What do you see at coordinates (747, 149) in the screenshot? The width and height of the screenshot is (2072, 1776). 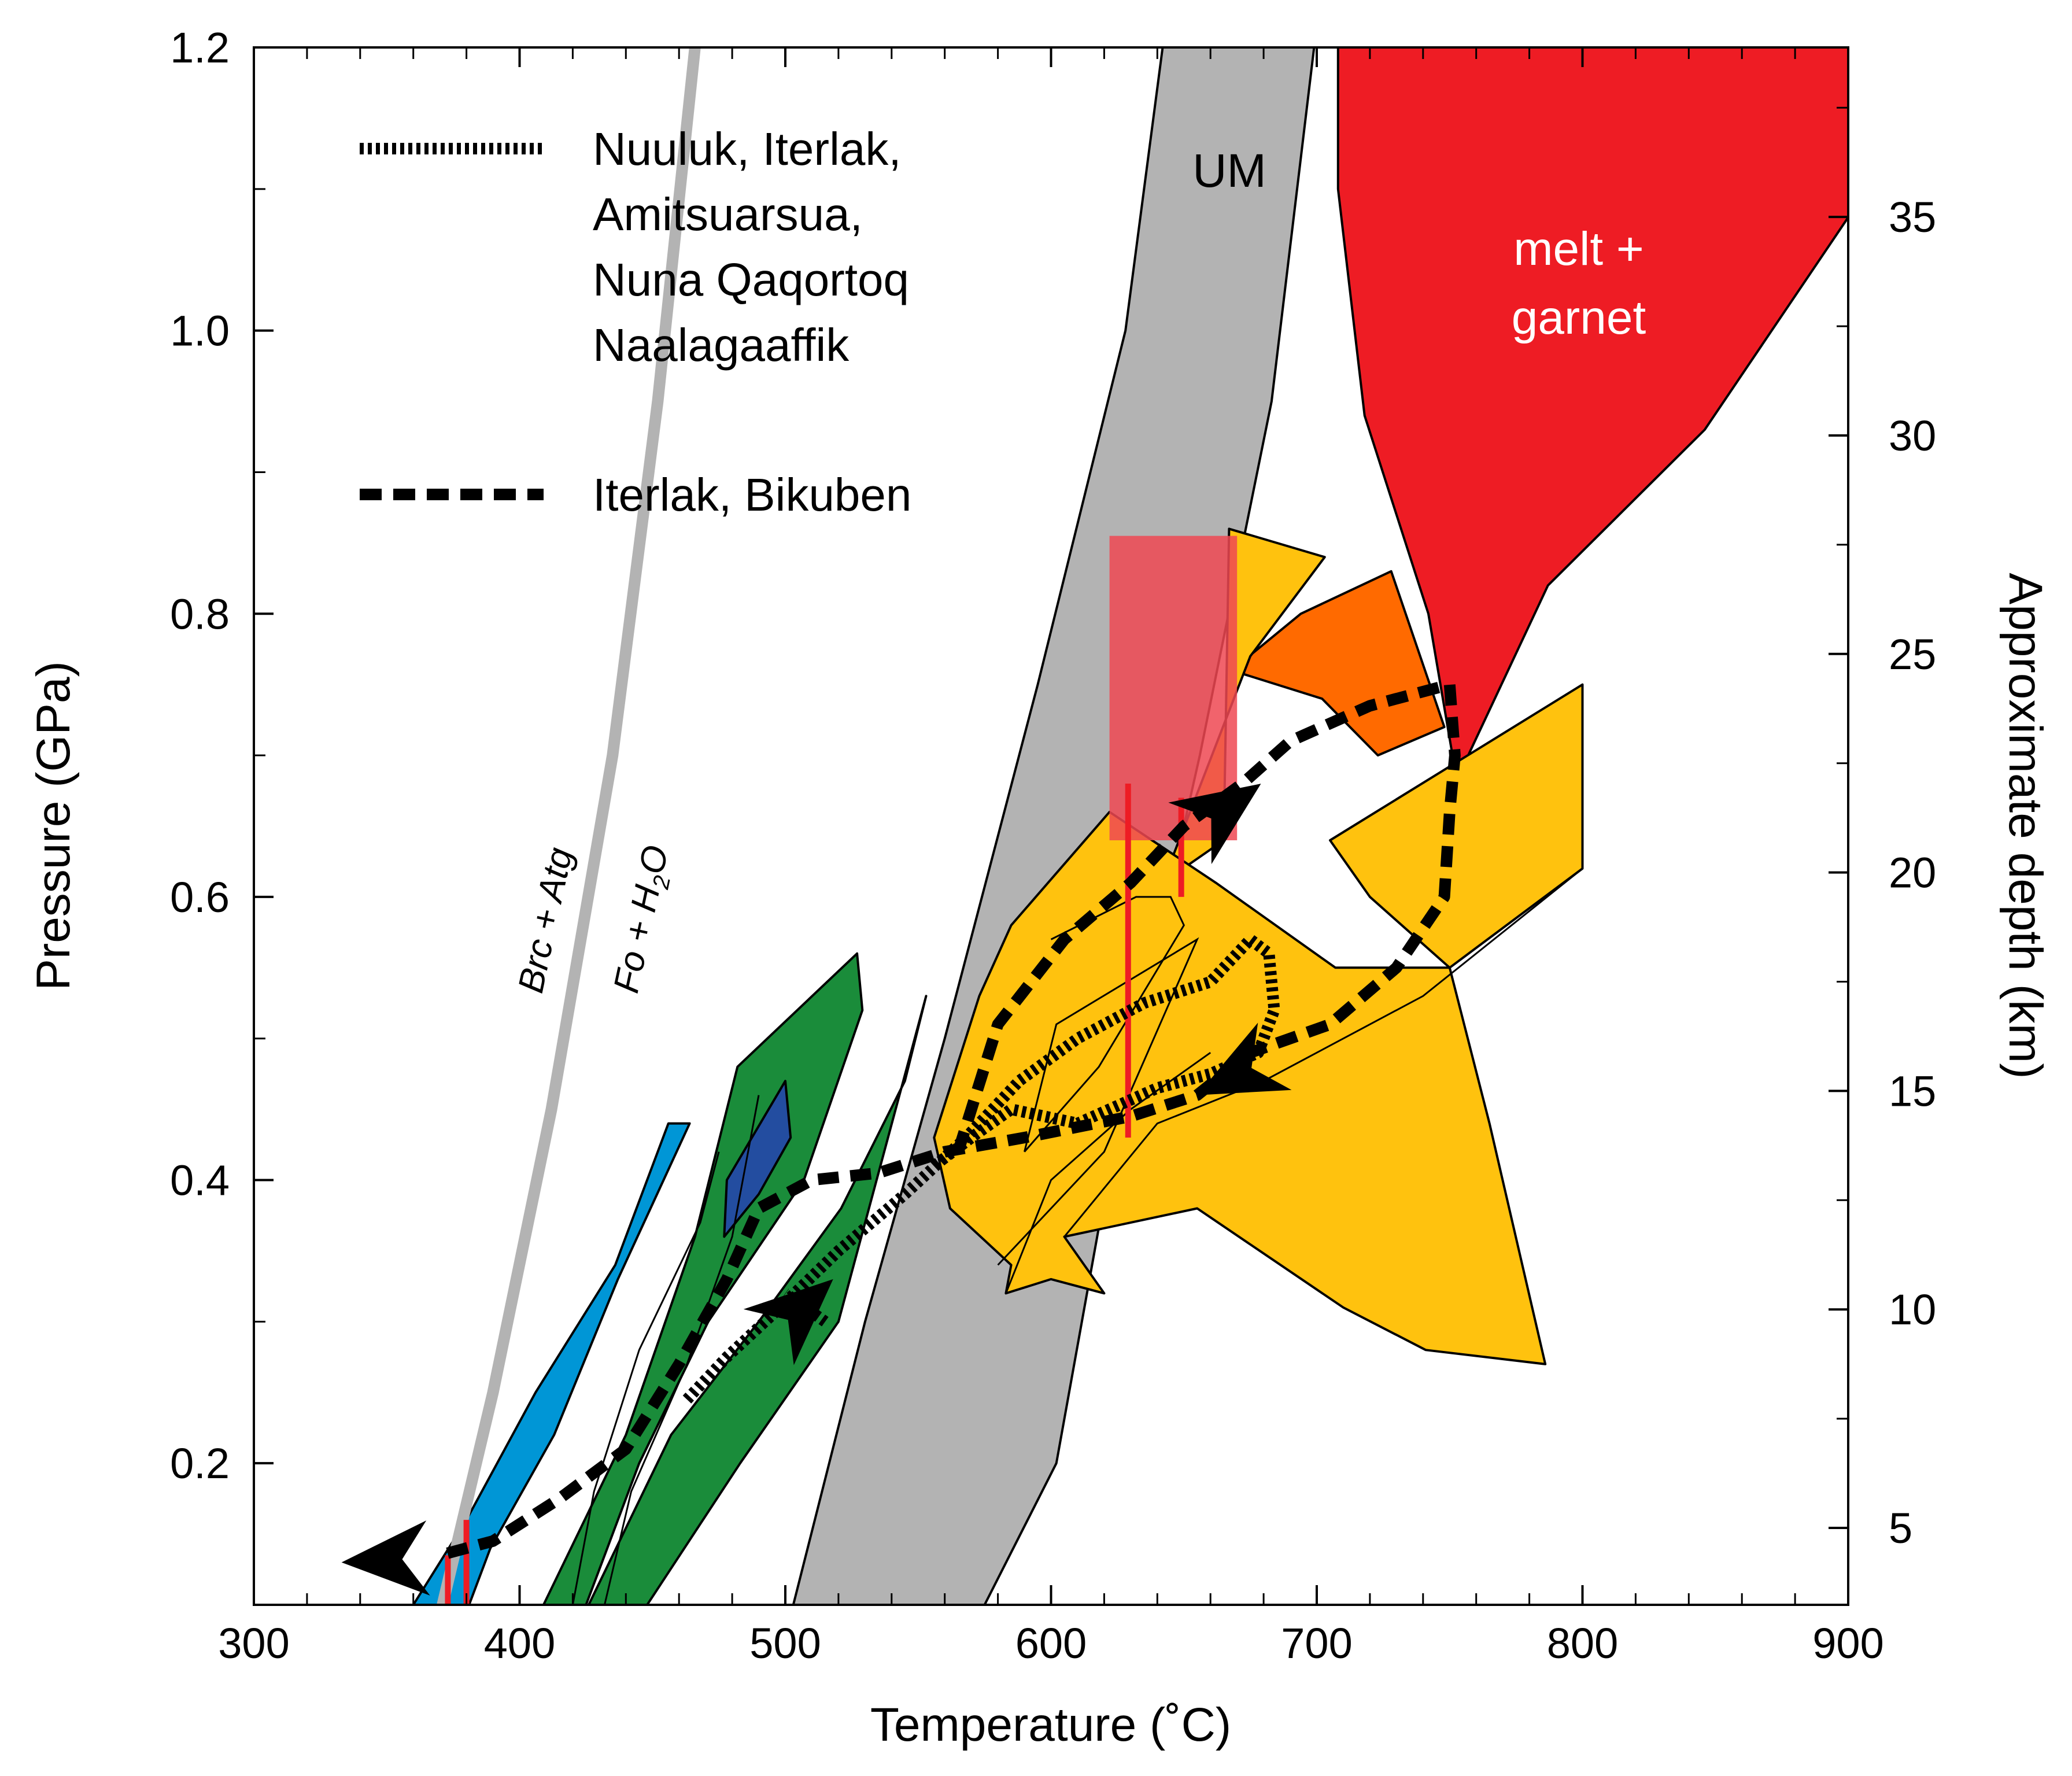 I see `legend-dotted-line1: Nuuluk, Iterlak,` at bounding box center [747, 149].